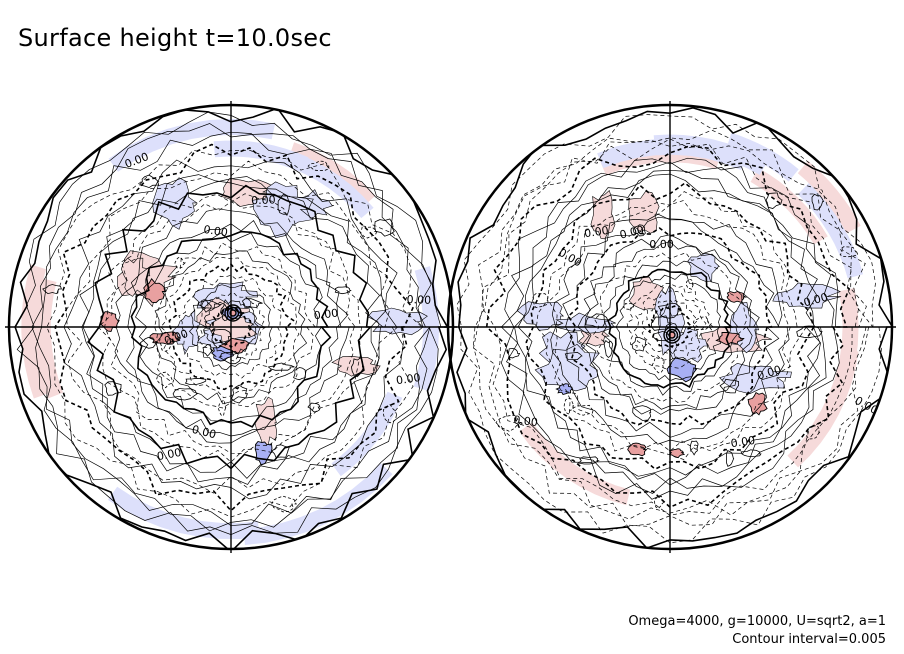 The image size is (904, 654). Describe the element at coordinates (809, 639) in the screenshot. I see `contour-interval-note: Contour interval=0.005` at that location.